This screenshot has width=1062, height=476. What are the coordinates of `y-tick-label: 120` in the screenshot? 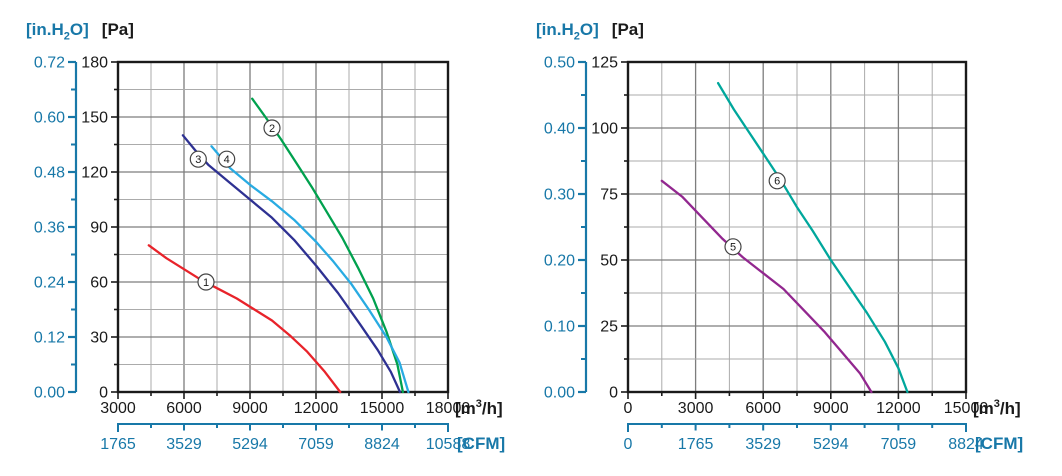 It's located at (94, 173).